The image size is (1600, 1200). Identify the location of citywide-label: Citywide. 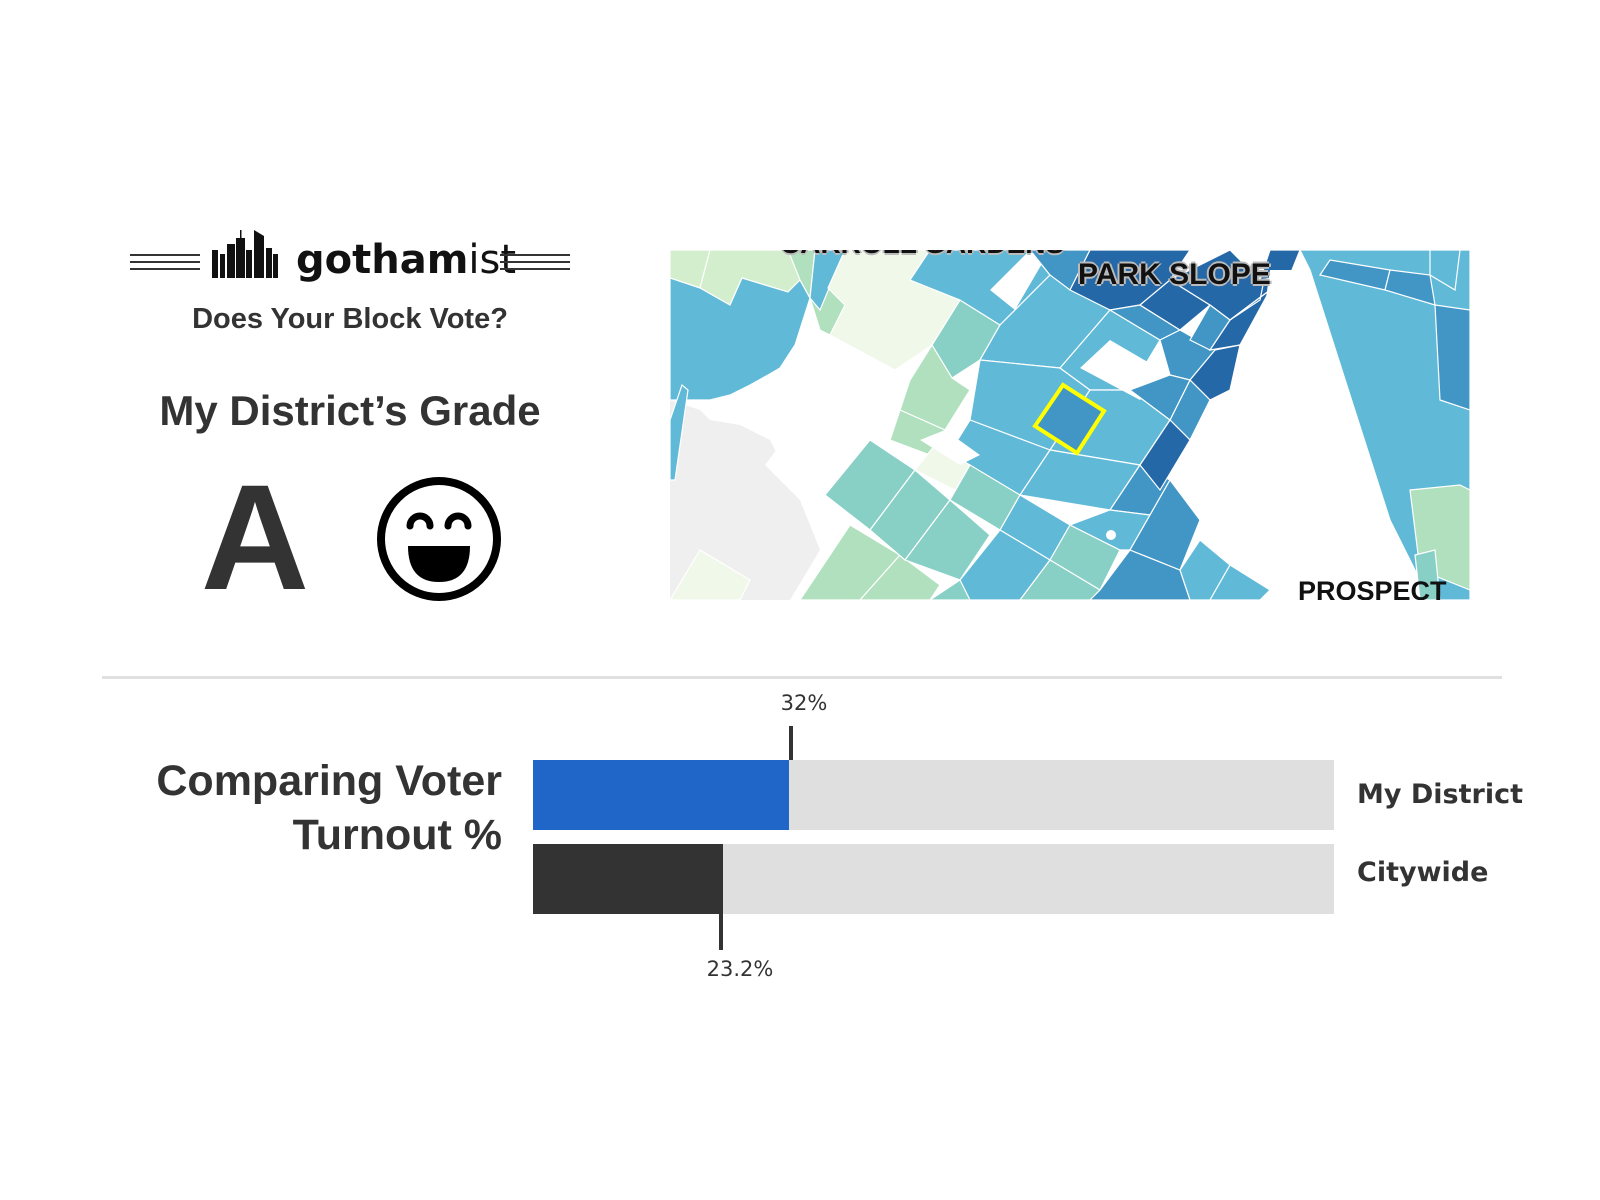
(1423, 872).